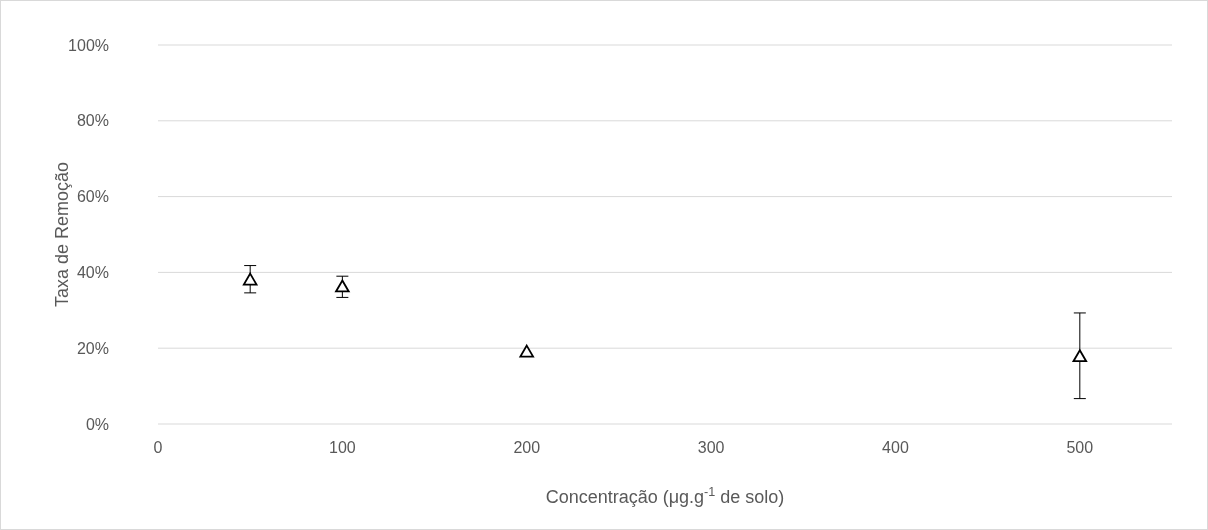 The height and width of the screenshot is (530, 1208). I want to click on x-tick-label: 400, so click(895, 447).